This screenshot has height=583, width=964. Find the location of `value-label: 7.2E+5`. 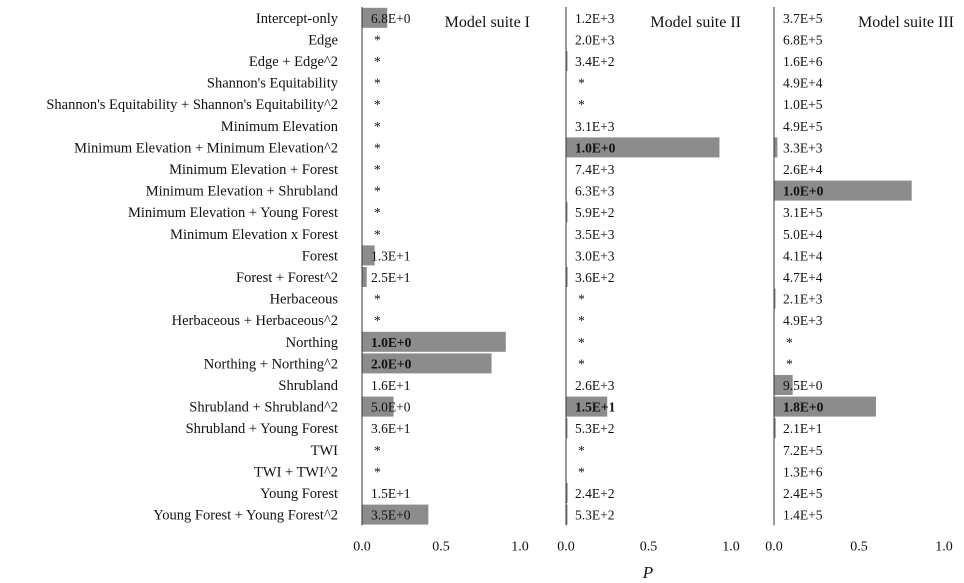

value-label: 7.2E+5 is located at coordinates (803, 450).